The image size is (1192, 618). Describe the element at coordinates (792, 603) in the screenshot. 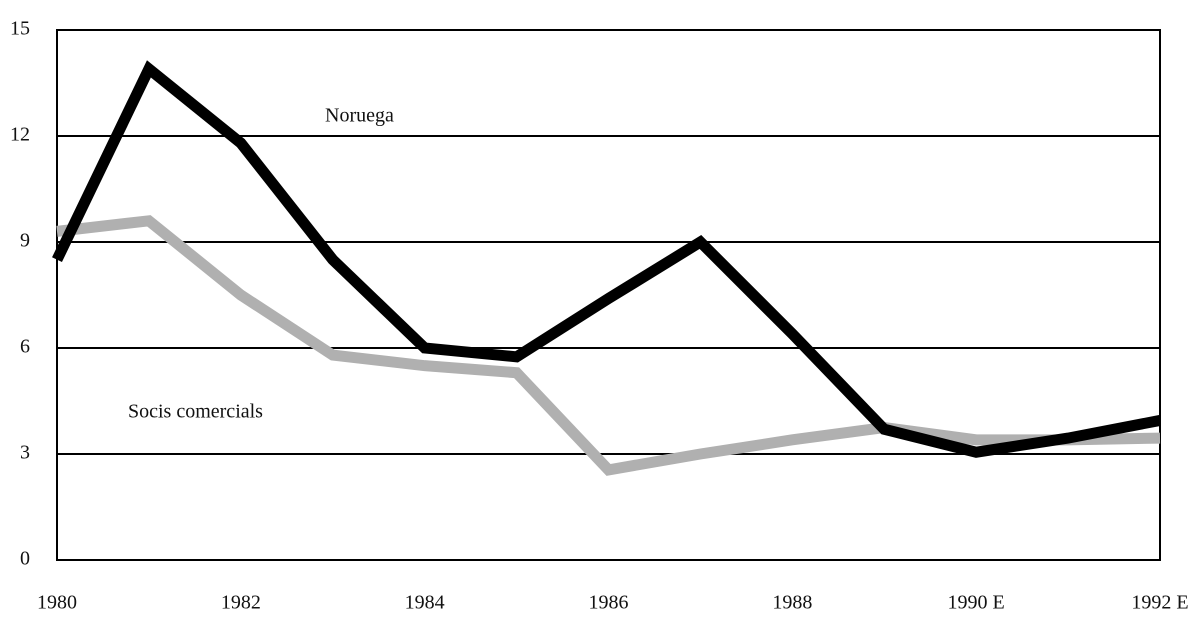

I see `x-tick-label: 1988` at that location.